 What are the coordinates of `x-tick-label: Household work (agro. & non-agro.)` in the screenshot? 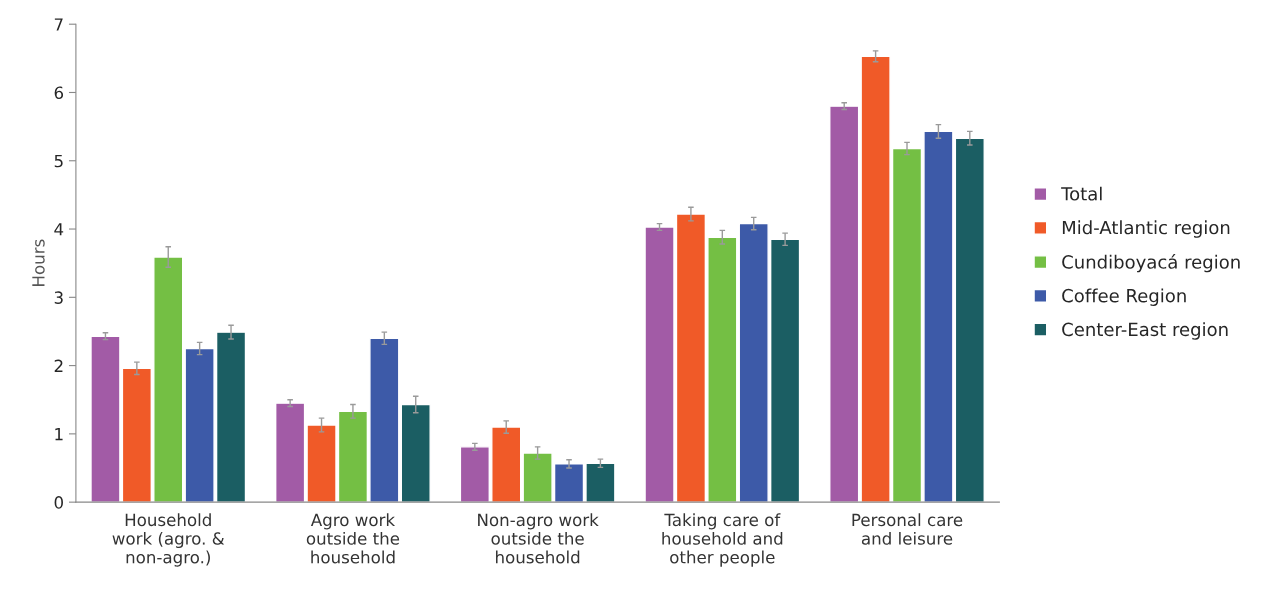 It's located at (168, 540).